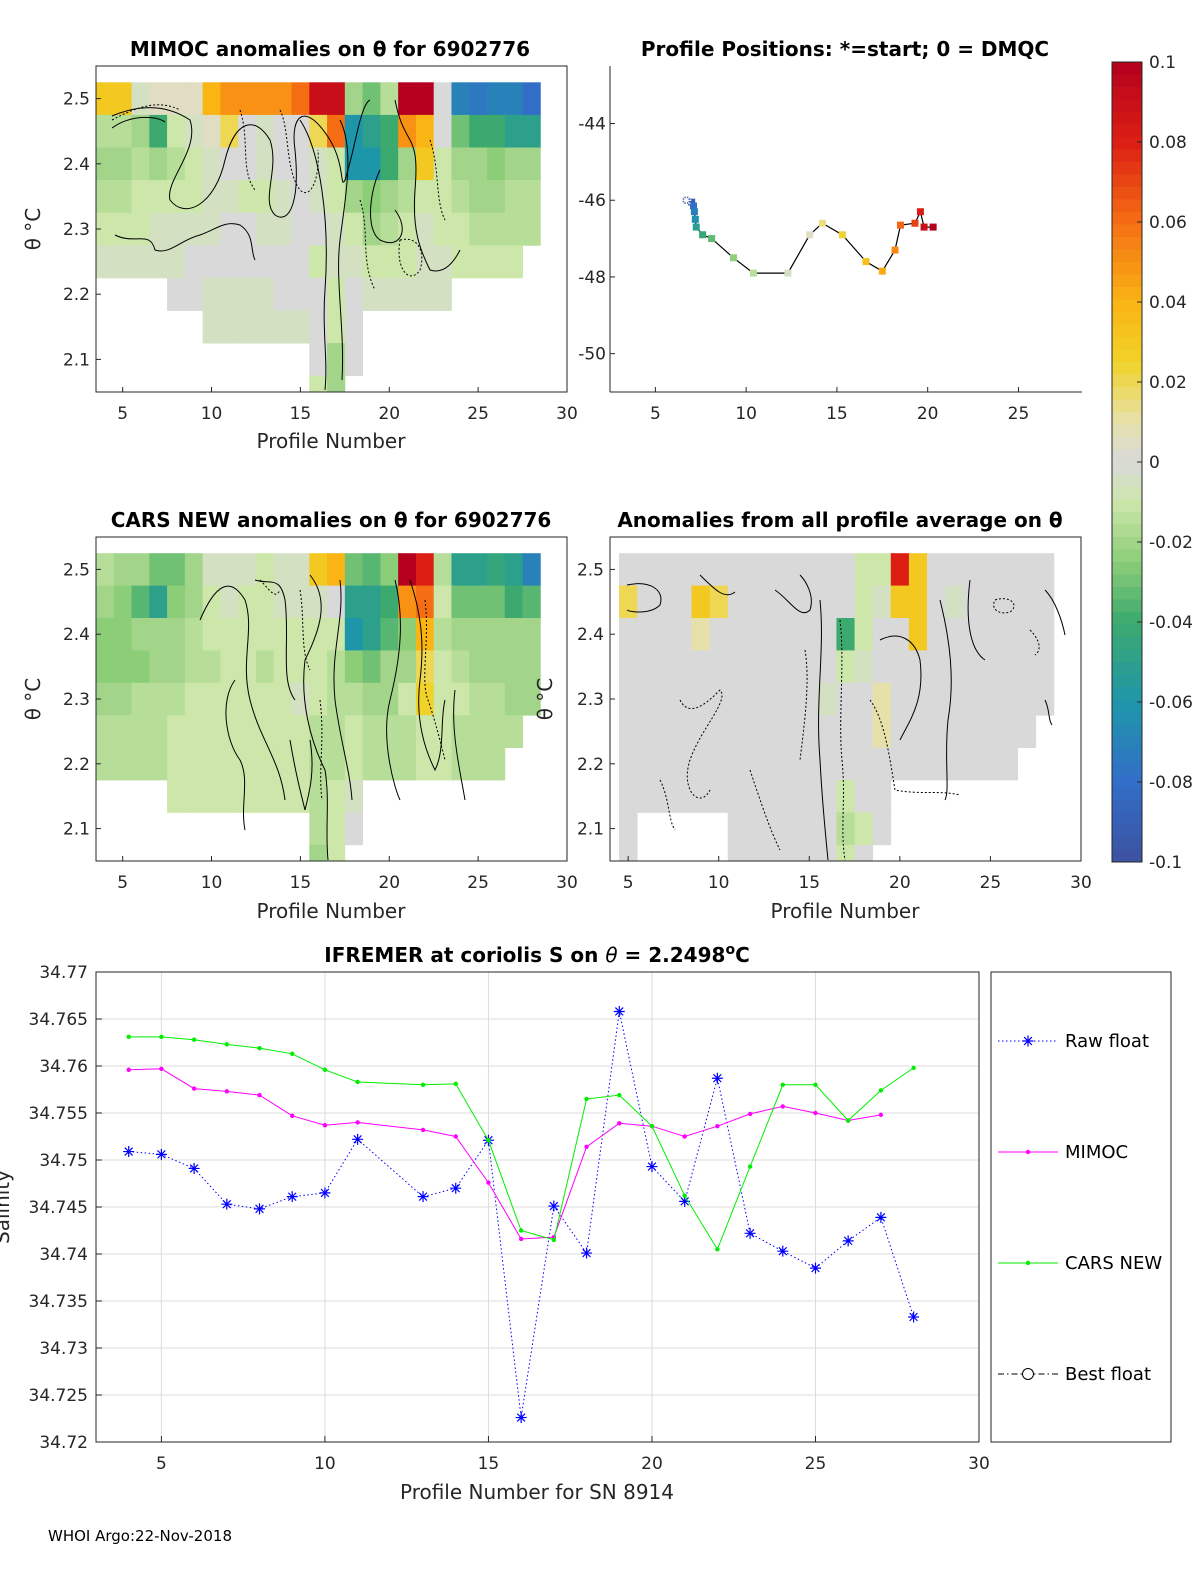  What do you see at coordinates (882, 271) in the screenshot?
I see `profile-position-marker` at bounding box center [882, 271].